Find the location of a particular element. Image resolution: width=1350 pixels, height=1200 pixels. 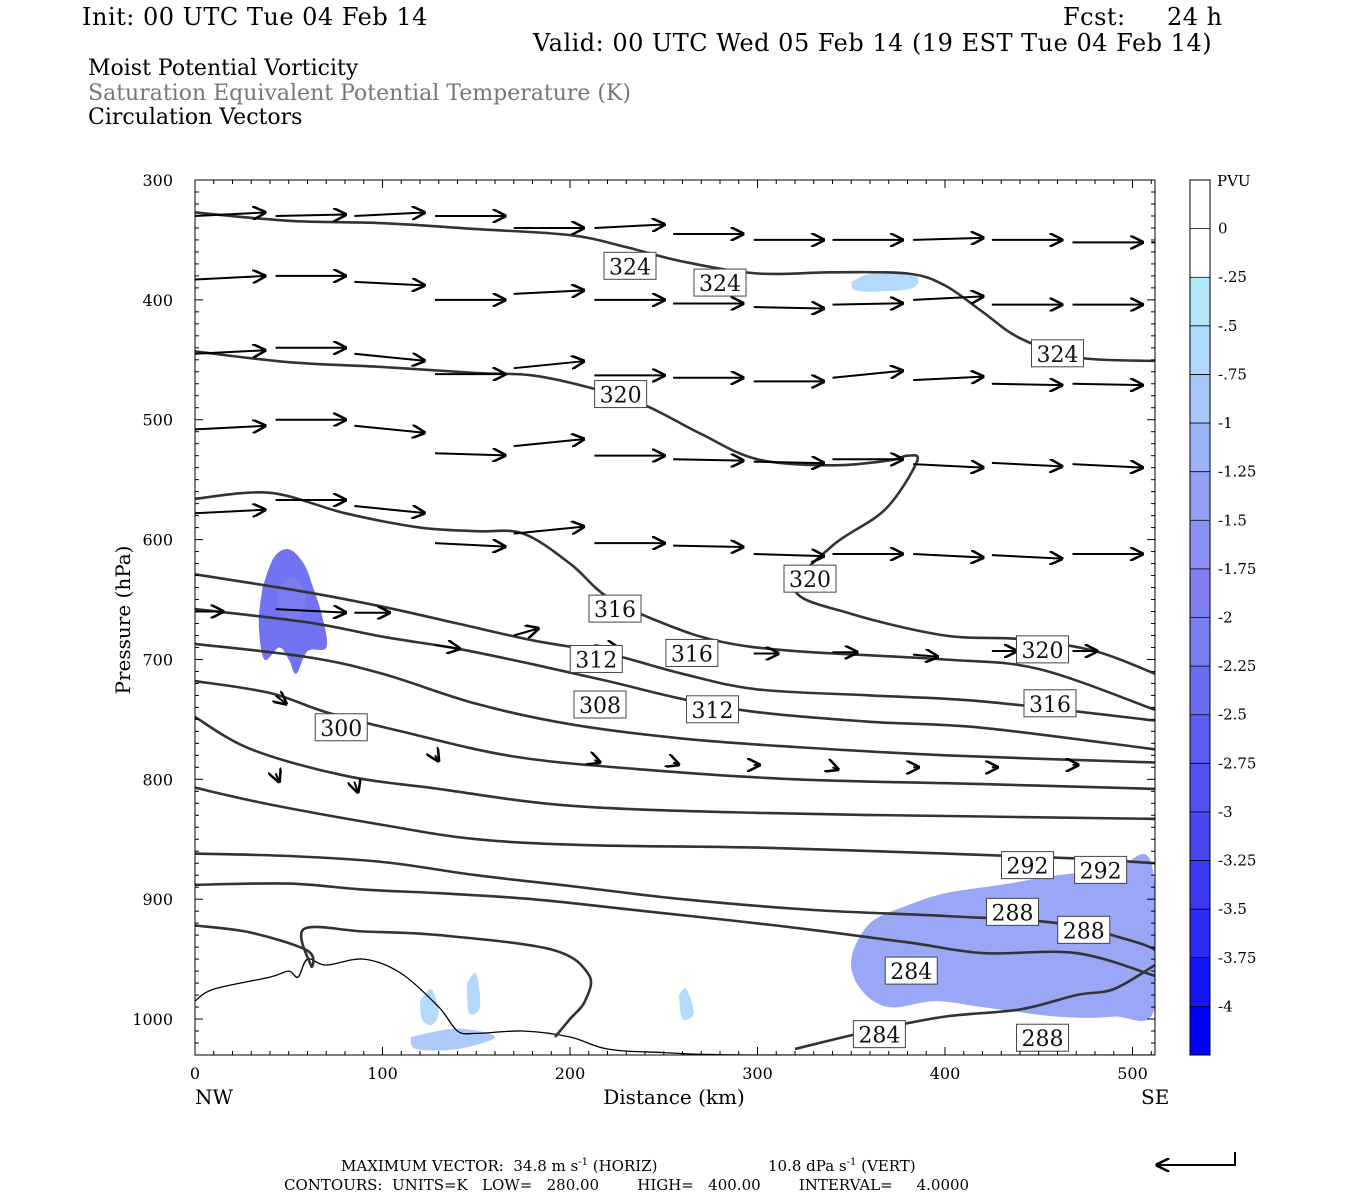

colorbar-label: -.25 is located at coordinates (1232, 277).